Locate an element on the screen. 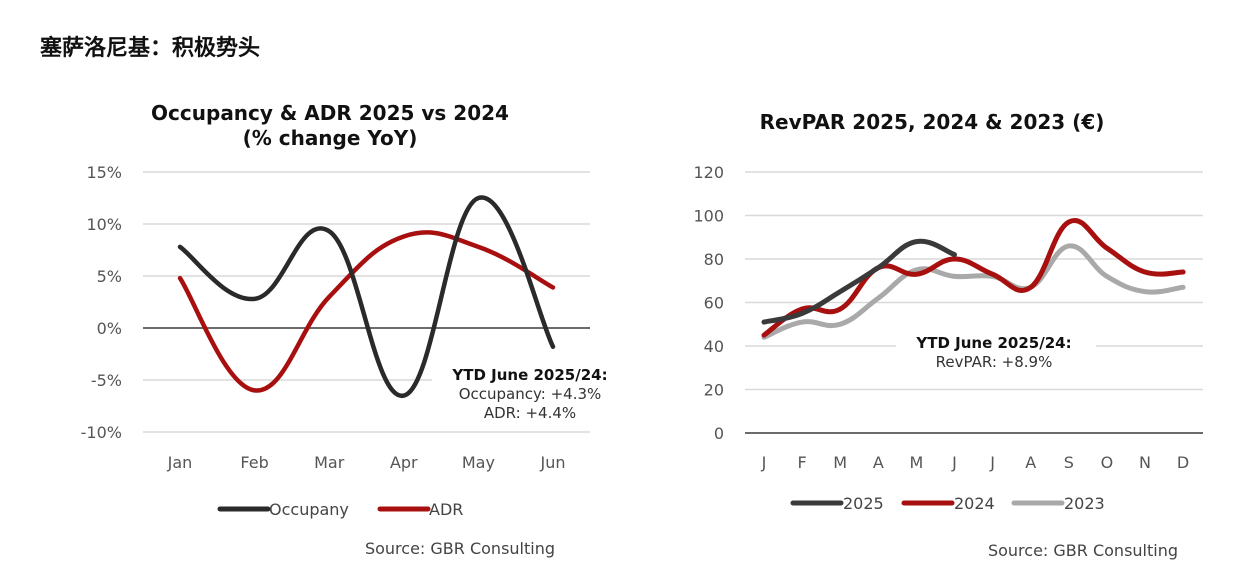 This screenshot has width=1244, height=588. legend-label-2025: 2025 is located at coordinates (863, 503).